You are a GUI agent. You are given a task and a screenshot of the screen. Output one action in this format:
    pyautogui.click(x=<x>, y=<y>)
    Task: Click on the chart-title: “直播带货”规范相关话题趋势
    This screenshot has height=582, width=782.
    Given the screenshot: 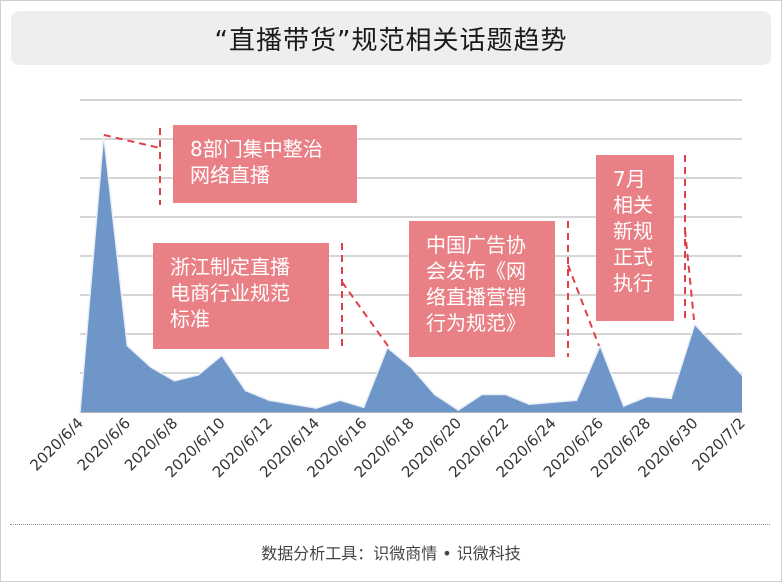 What is the action you would take?
    pyautogui.click(x=391, y=40)
    